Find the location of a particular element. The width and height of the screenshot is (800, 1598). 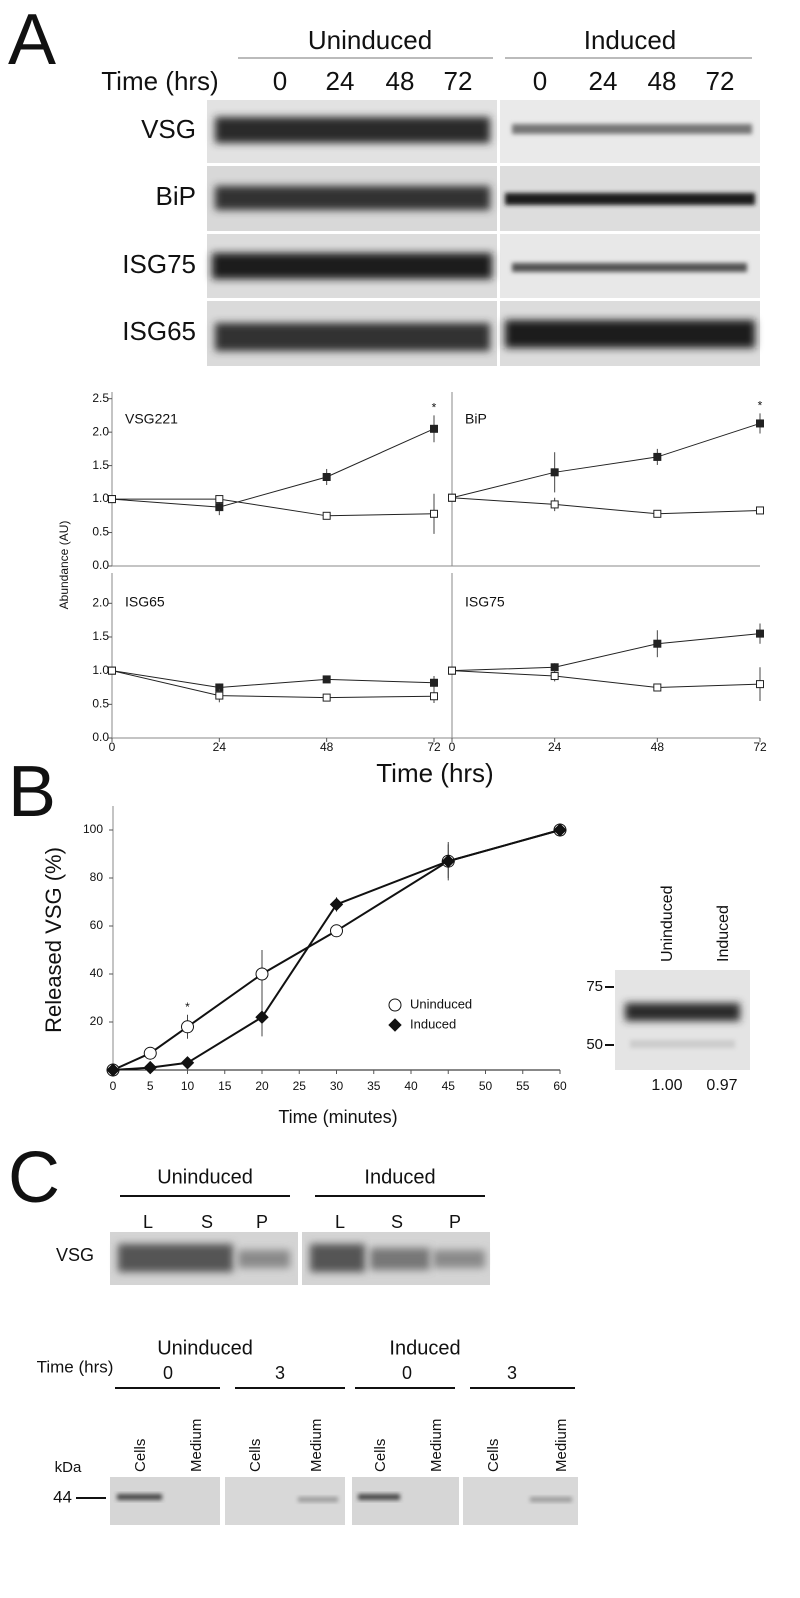

row-label: VSG is located at coordinates (75, 1255).